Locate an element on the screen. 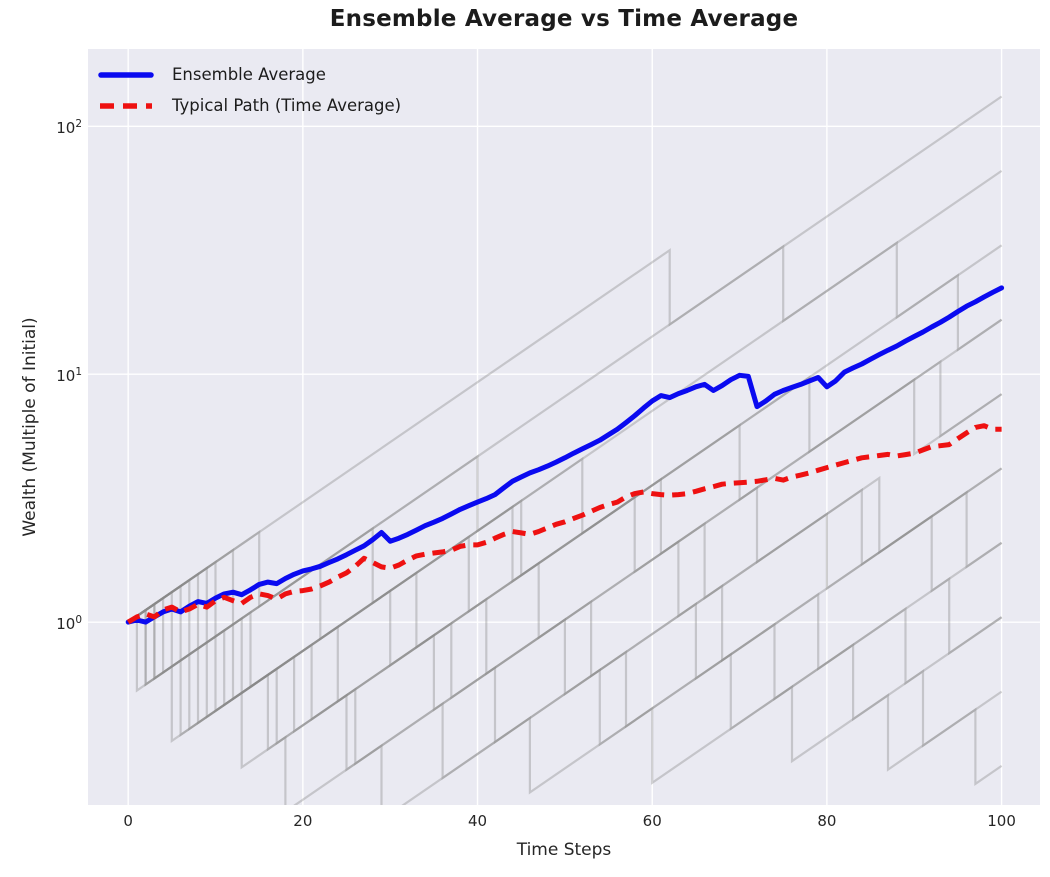 The width and height of the screenshot is (1050, 877). legend-label: Ensemble Average is located at coordinates (249, 74).